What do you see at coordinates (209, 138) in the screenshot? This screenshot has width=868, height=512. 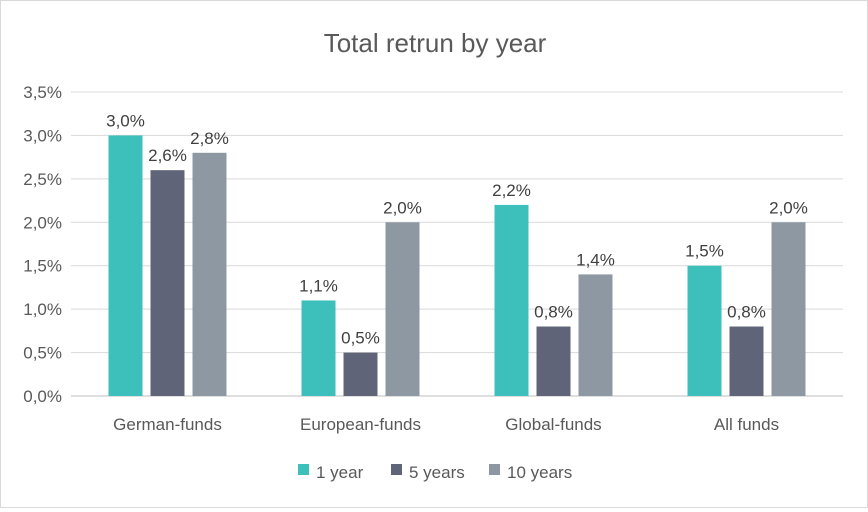 I see `data-label: 2,8%` at bounding box center [209, 138].